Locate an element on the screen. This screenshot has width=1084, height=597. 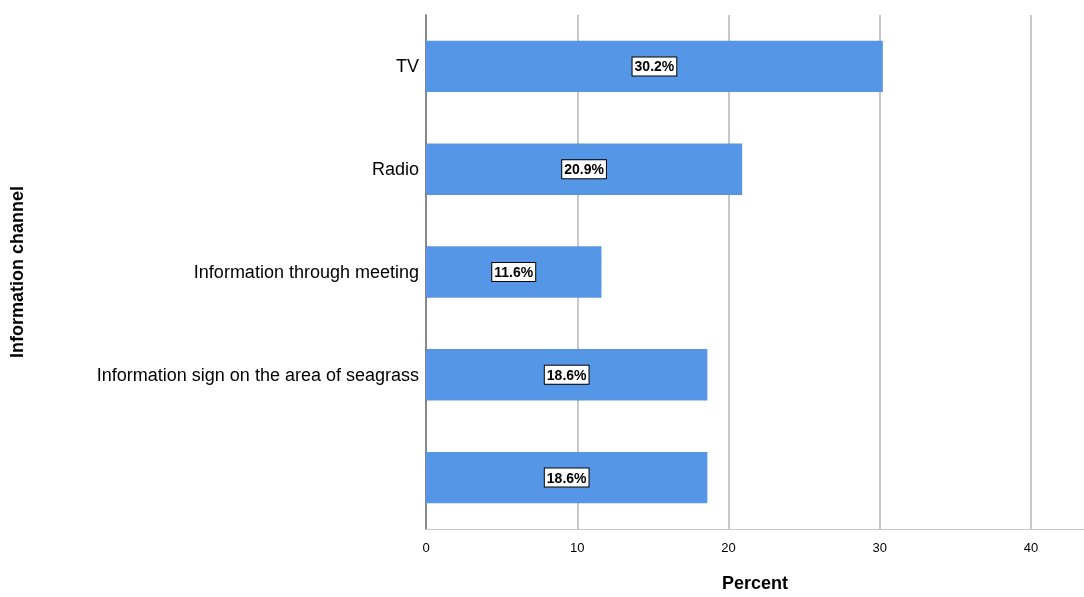
data-label: 20.9% is located at coordinates (584, 169).